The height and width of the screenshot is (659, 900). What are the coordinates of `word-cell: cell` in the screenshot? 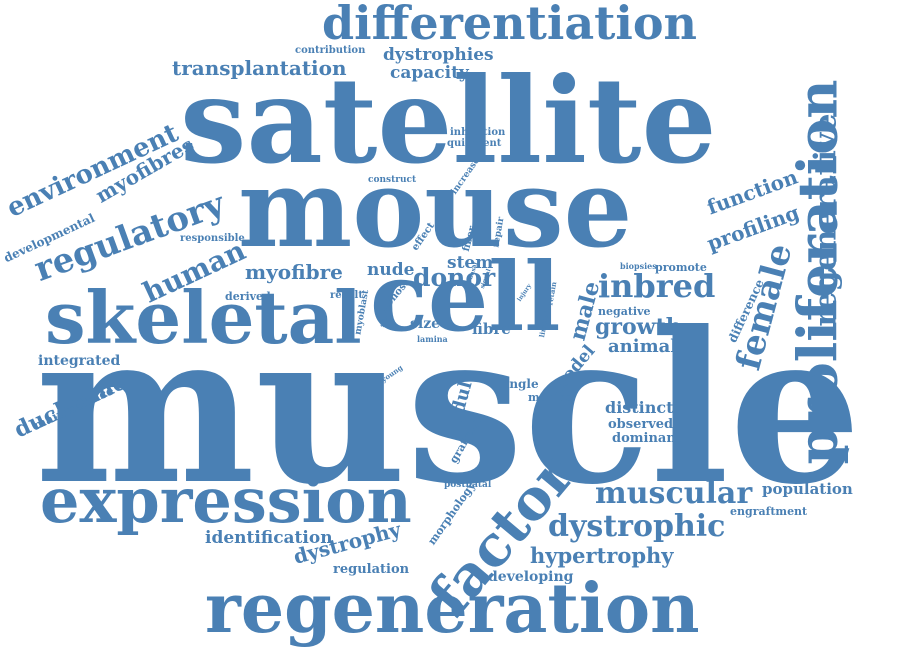 It's located at (465, 297).